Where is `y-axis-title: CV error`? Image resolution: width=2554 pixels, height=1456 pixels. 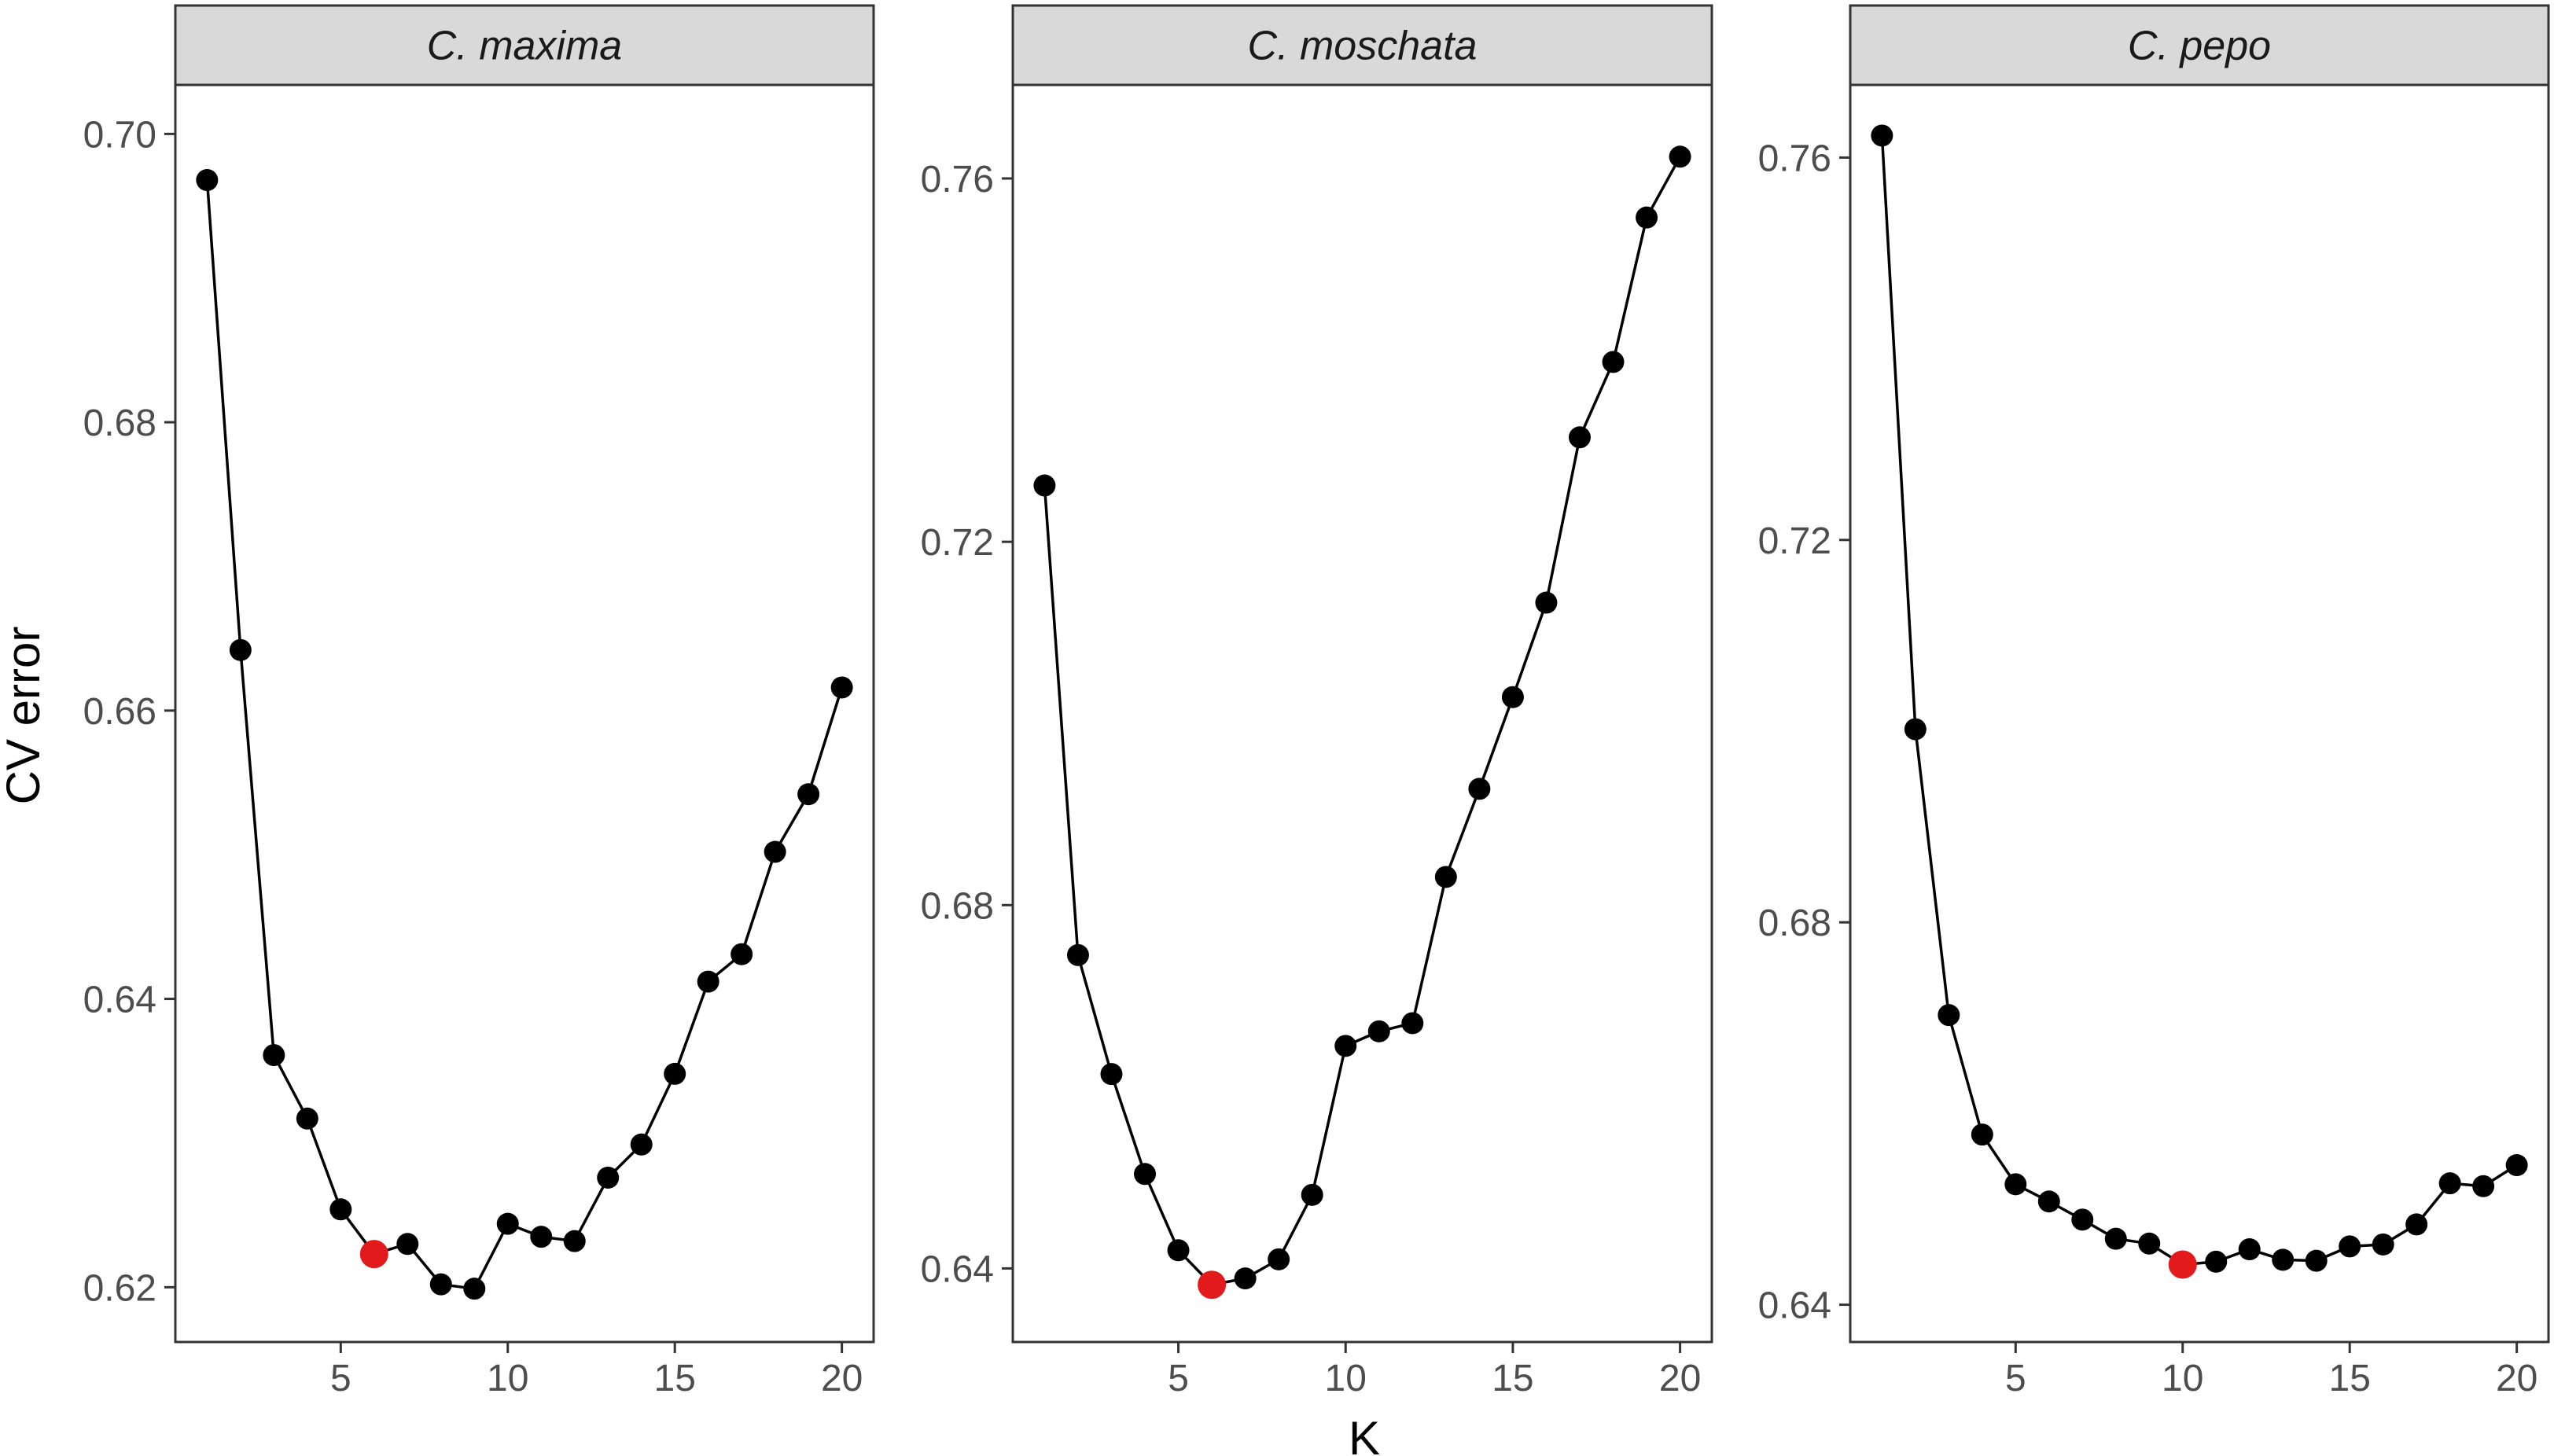
y-axis-title: CV error is located at coordinates (25, 716).